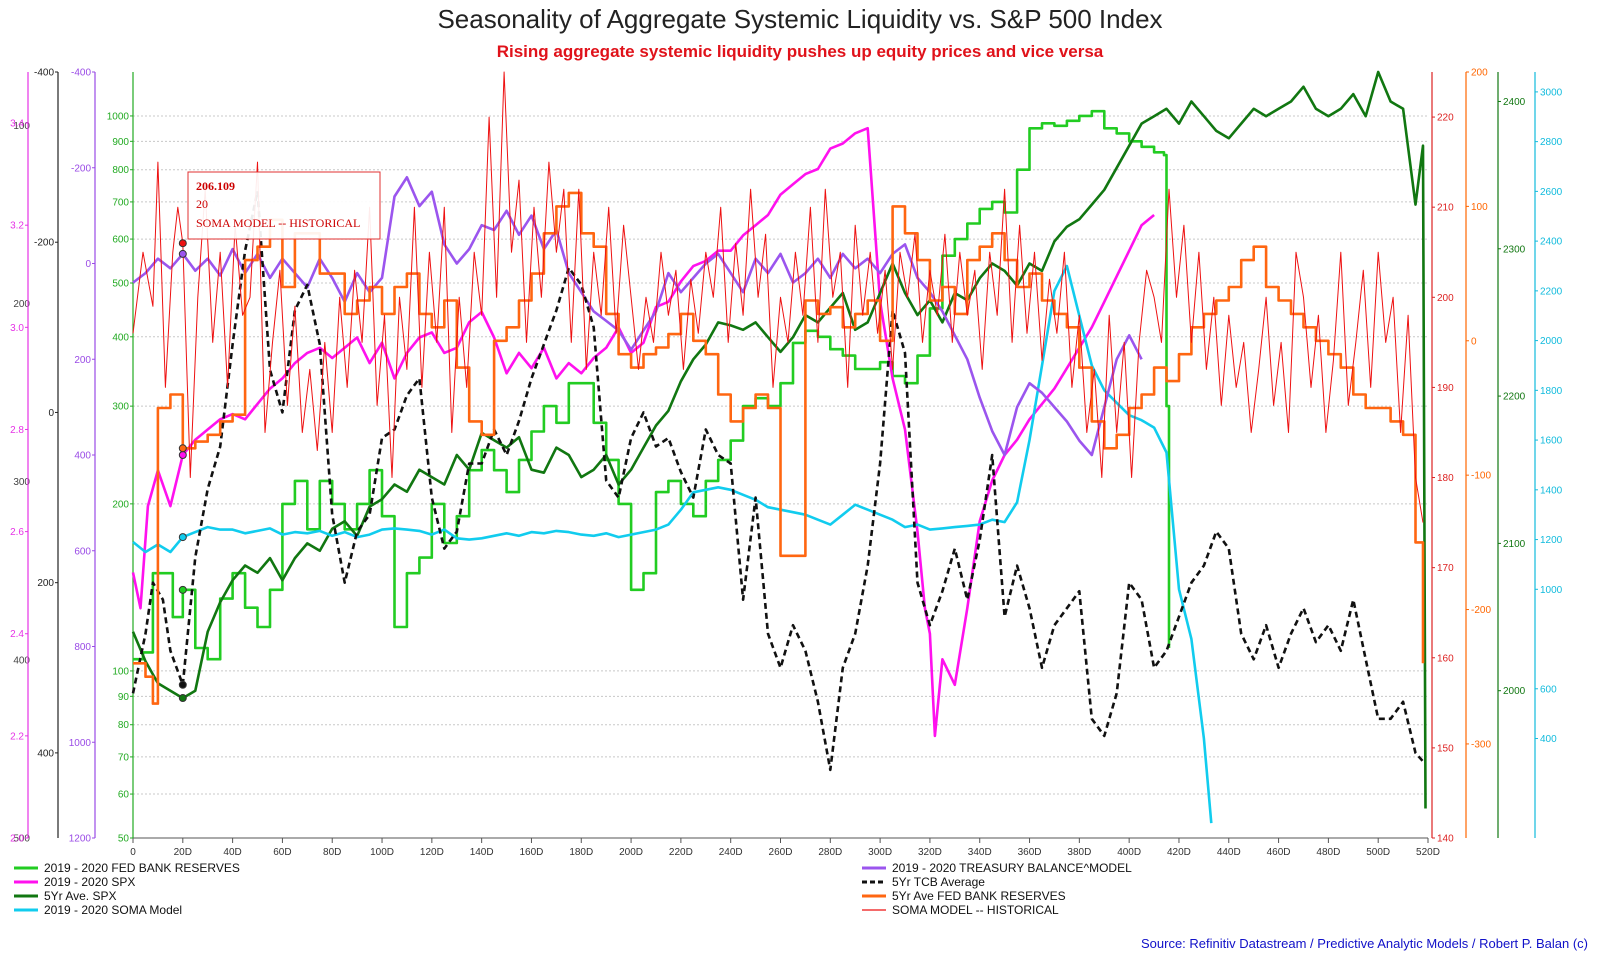 This screenshot has height=959, width=1600. What do you see at coordinates (532, 852) in the screenshot?
I see `x-tick-label: 160D` at bounding box center [532, 852].